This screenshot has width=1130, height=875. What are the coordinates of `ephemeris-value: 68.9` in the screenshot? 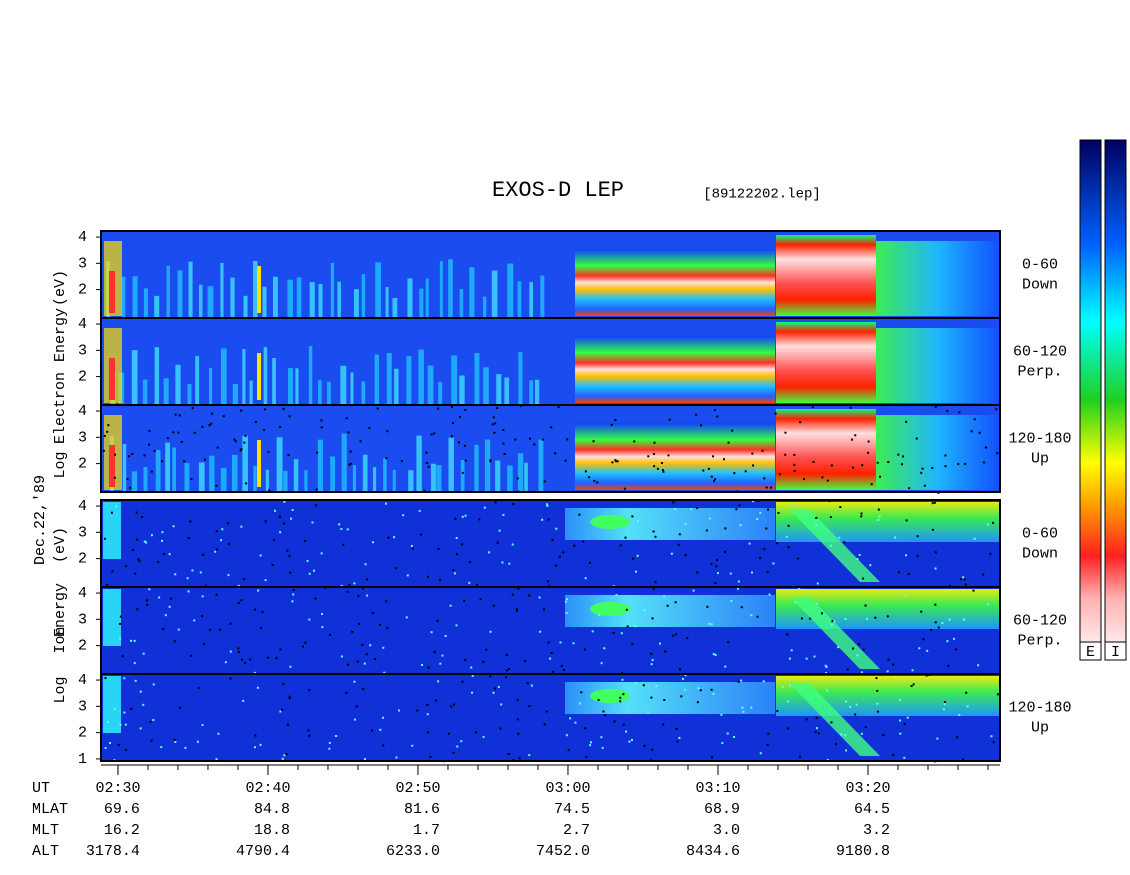 It's located at (722, 809).